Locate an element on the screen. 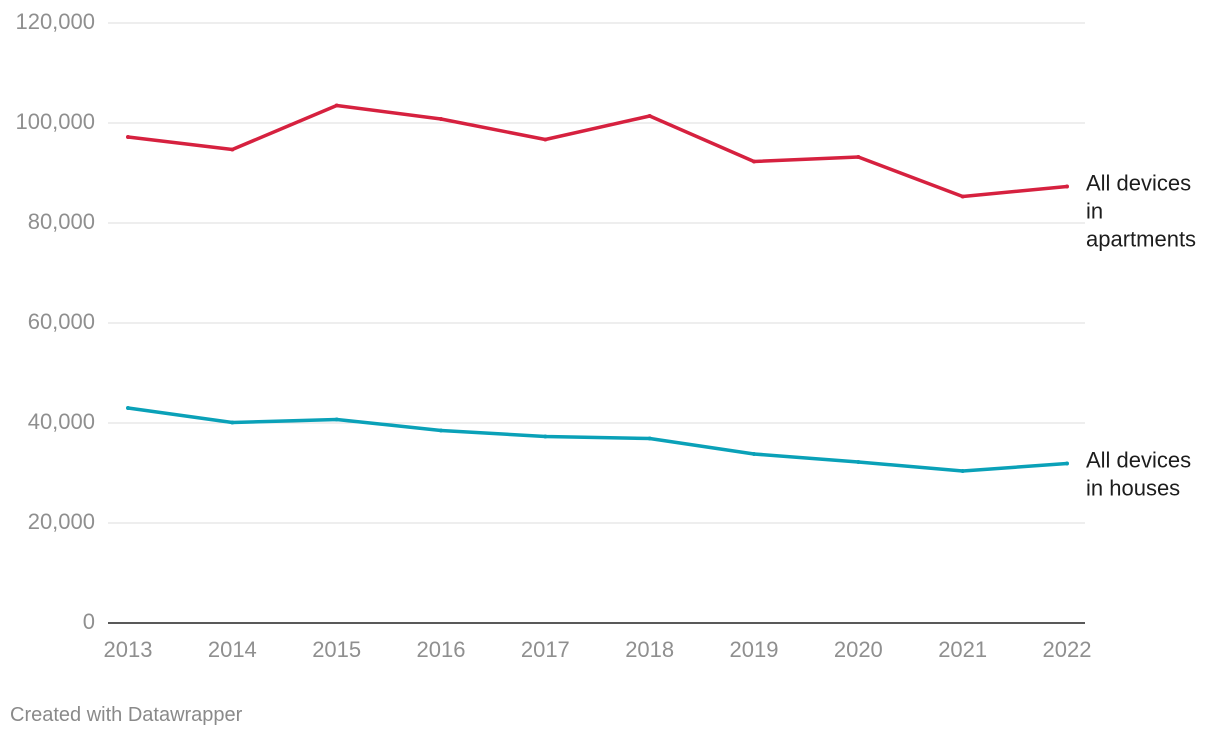 This screenshot has height=740, width=1220. y-tick-label: 120,000 is located at coordinates (55, 21).